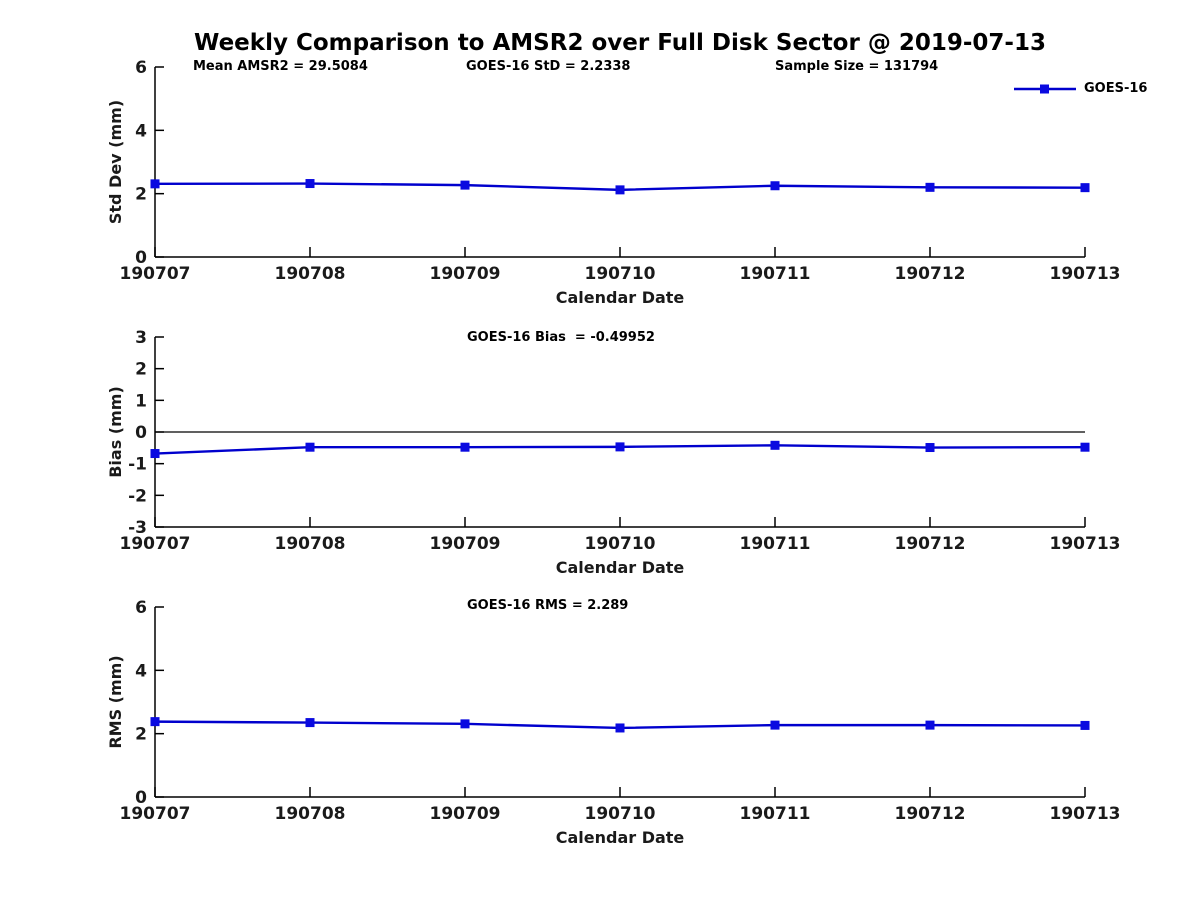 This screenshot has width=1200, height=900. I want to click on annotation-mean-amsr2: Mean AMSR2 = 29.5084, so click(280, 66).